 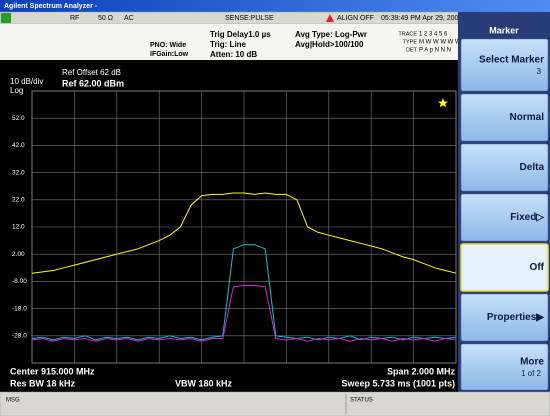 I want to click on datetime: 05:39:49 PM Apr 29, 2008, so click(x=421, y=18).